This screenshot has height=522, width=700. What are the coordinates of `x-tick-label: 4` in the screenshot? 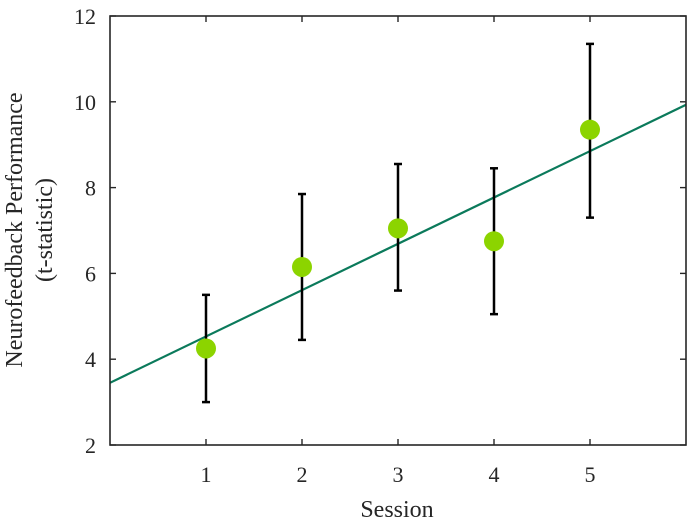 It's located at (494, 474).